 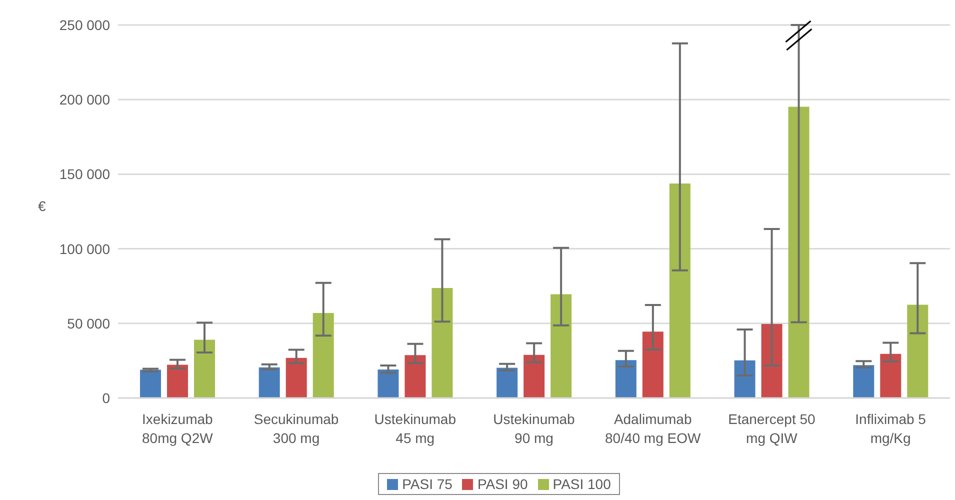 What do you see at coordinates (772, 428) in the screenshot?
I see `x-tick-label: Etanercept 50 mg QIW` at bounding box center [772, 428].